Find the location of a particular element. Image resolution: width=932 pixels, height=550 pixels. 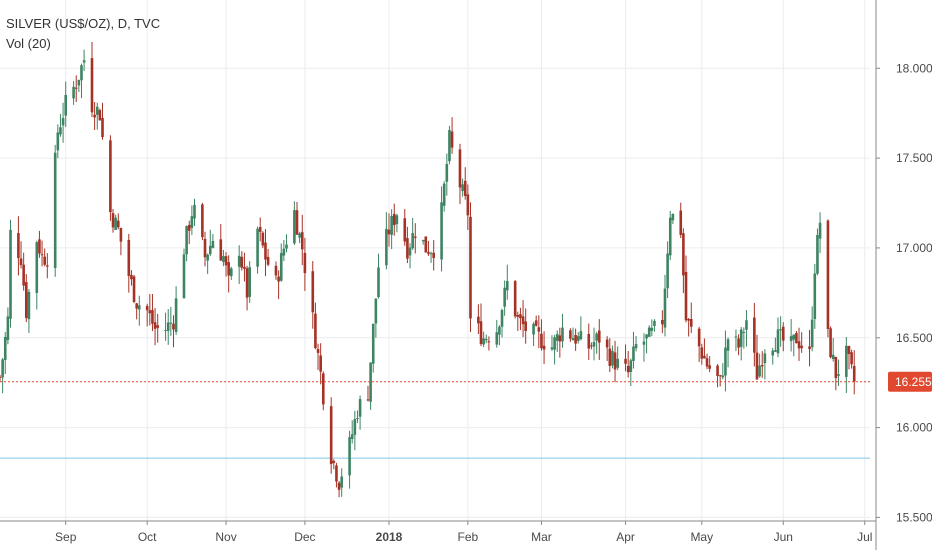

price-axis: 18.000 17.500 17.000 16.500 16.000 15.500 is located at coordinates (904, 292).